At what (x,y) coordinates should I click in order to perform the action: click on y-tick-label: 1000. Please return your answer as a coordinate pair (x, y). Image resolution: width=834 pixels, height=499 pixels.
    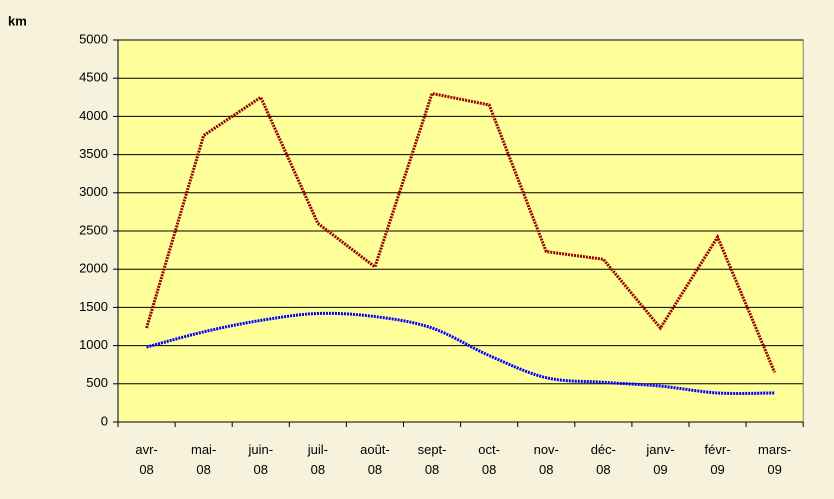
    Looking at the image, I should click on (93, 344).